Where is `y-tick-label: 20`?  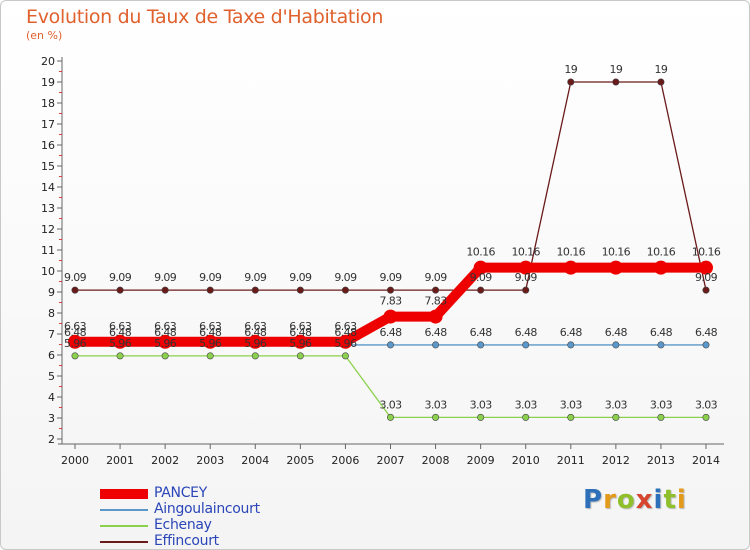
y-tick-label: 20 is located at coordinates (48, 61).